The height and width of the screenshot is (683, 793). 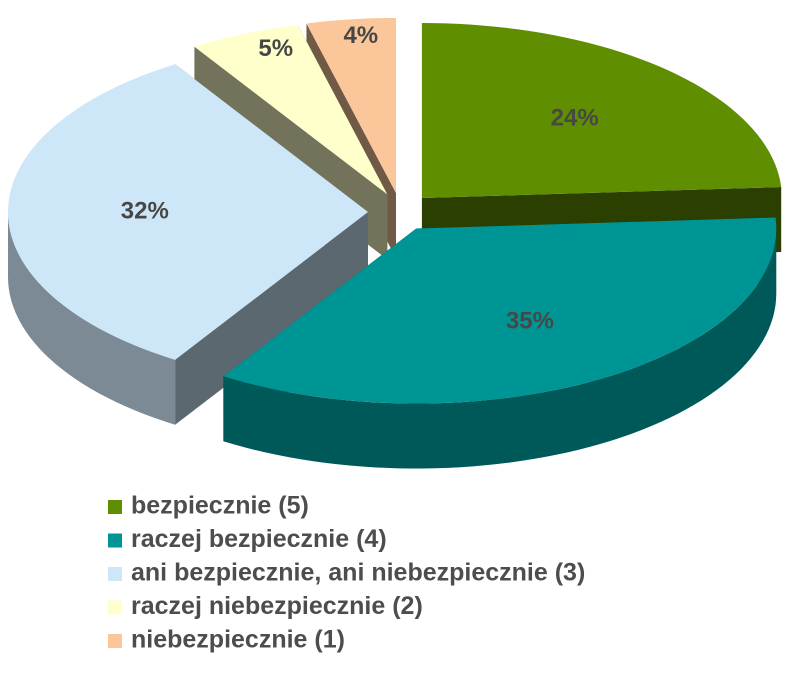 I want to click on legend-label: bezpiecznie (5), so click(x=220, y=506).